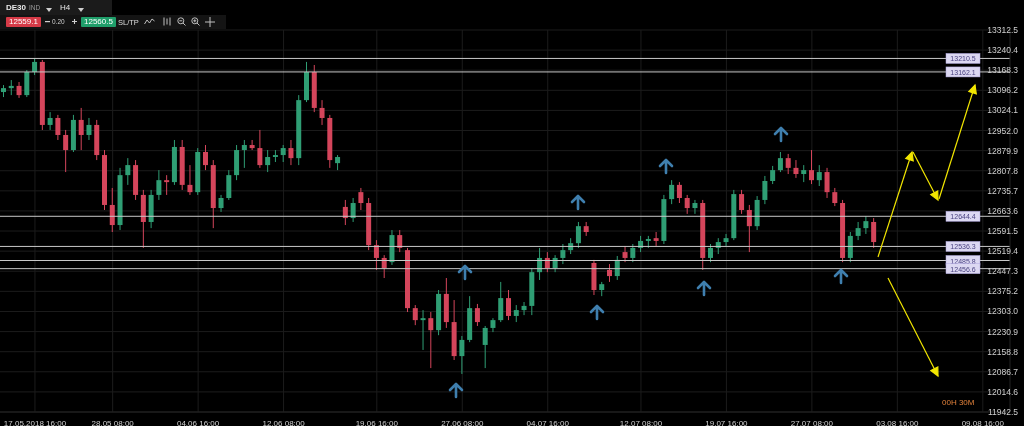 The image size is (1024, 426). What do you see at coordinates (1003, 30) in the screenshot?
I see `y-tick-label: 13312.5` at bounding box center [1003, 30].